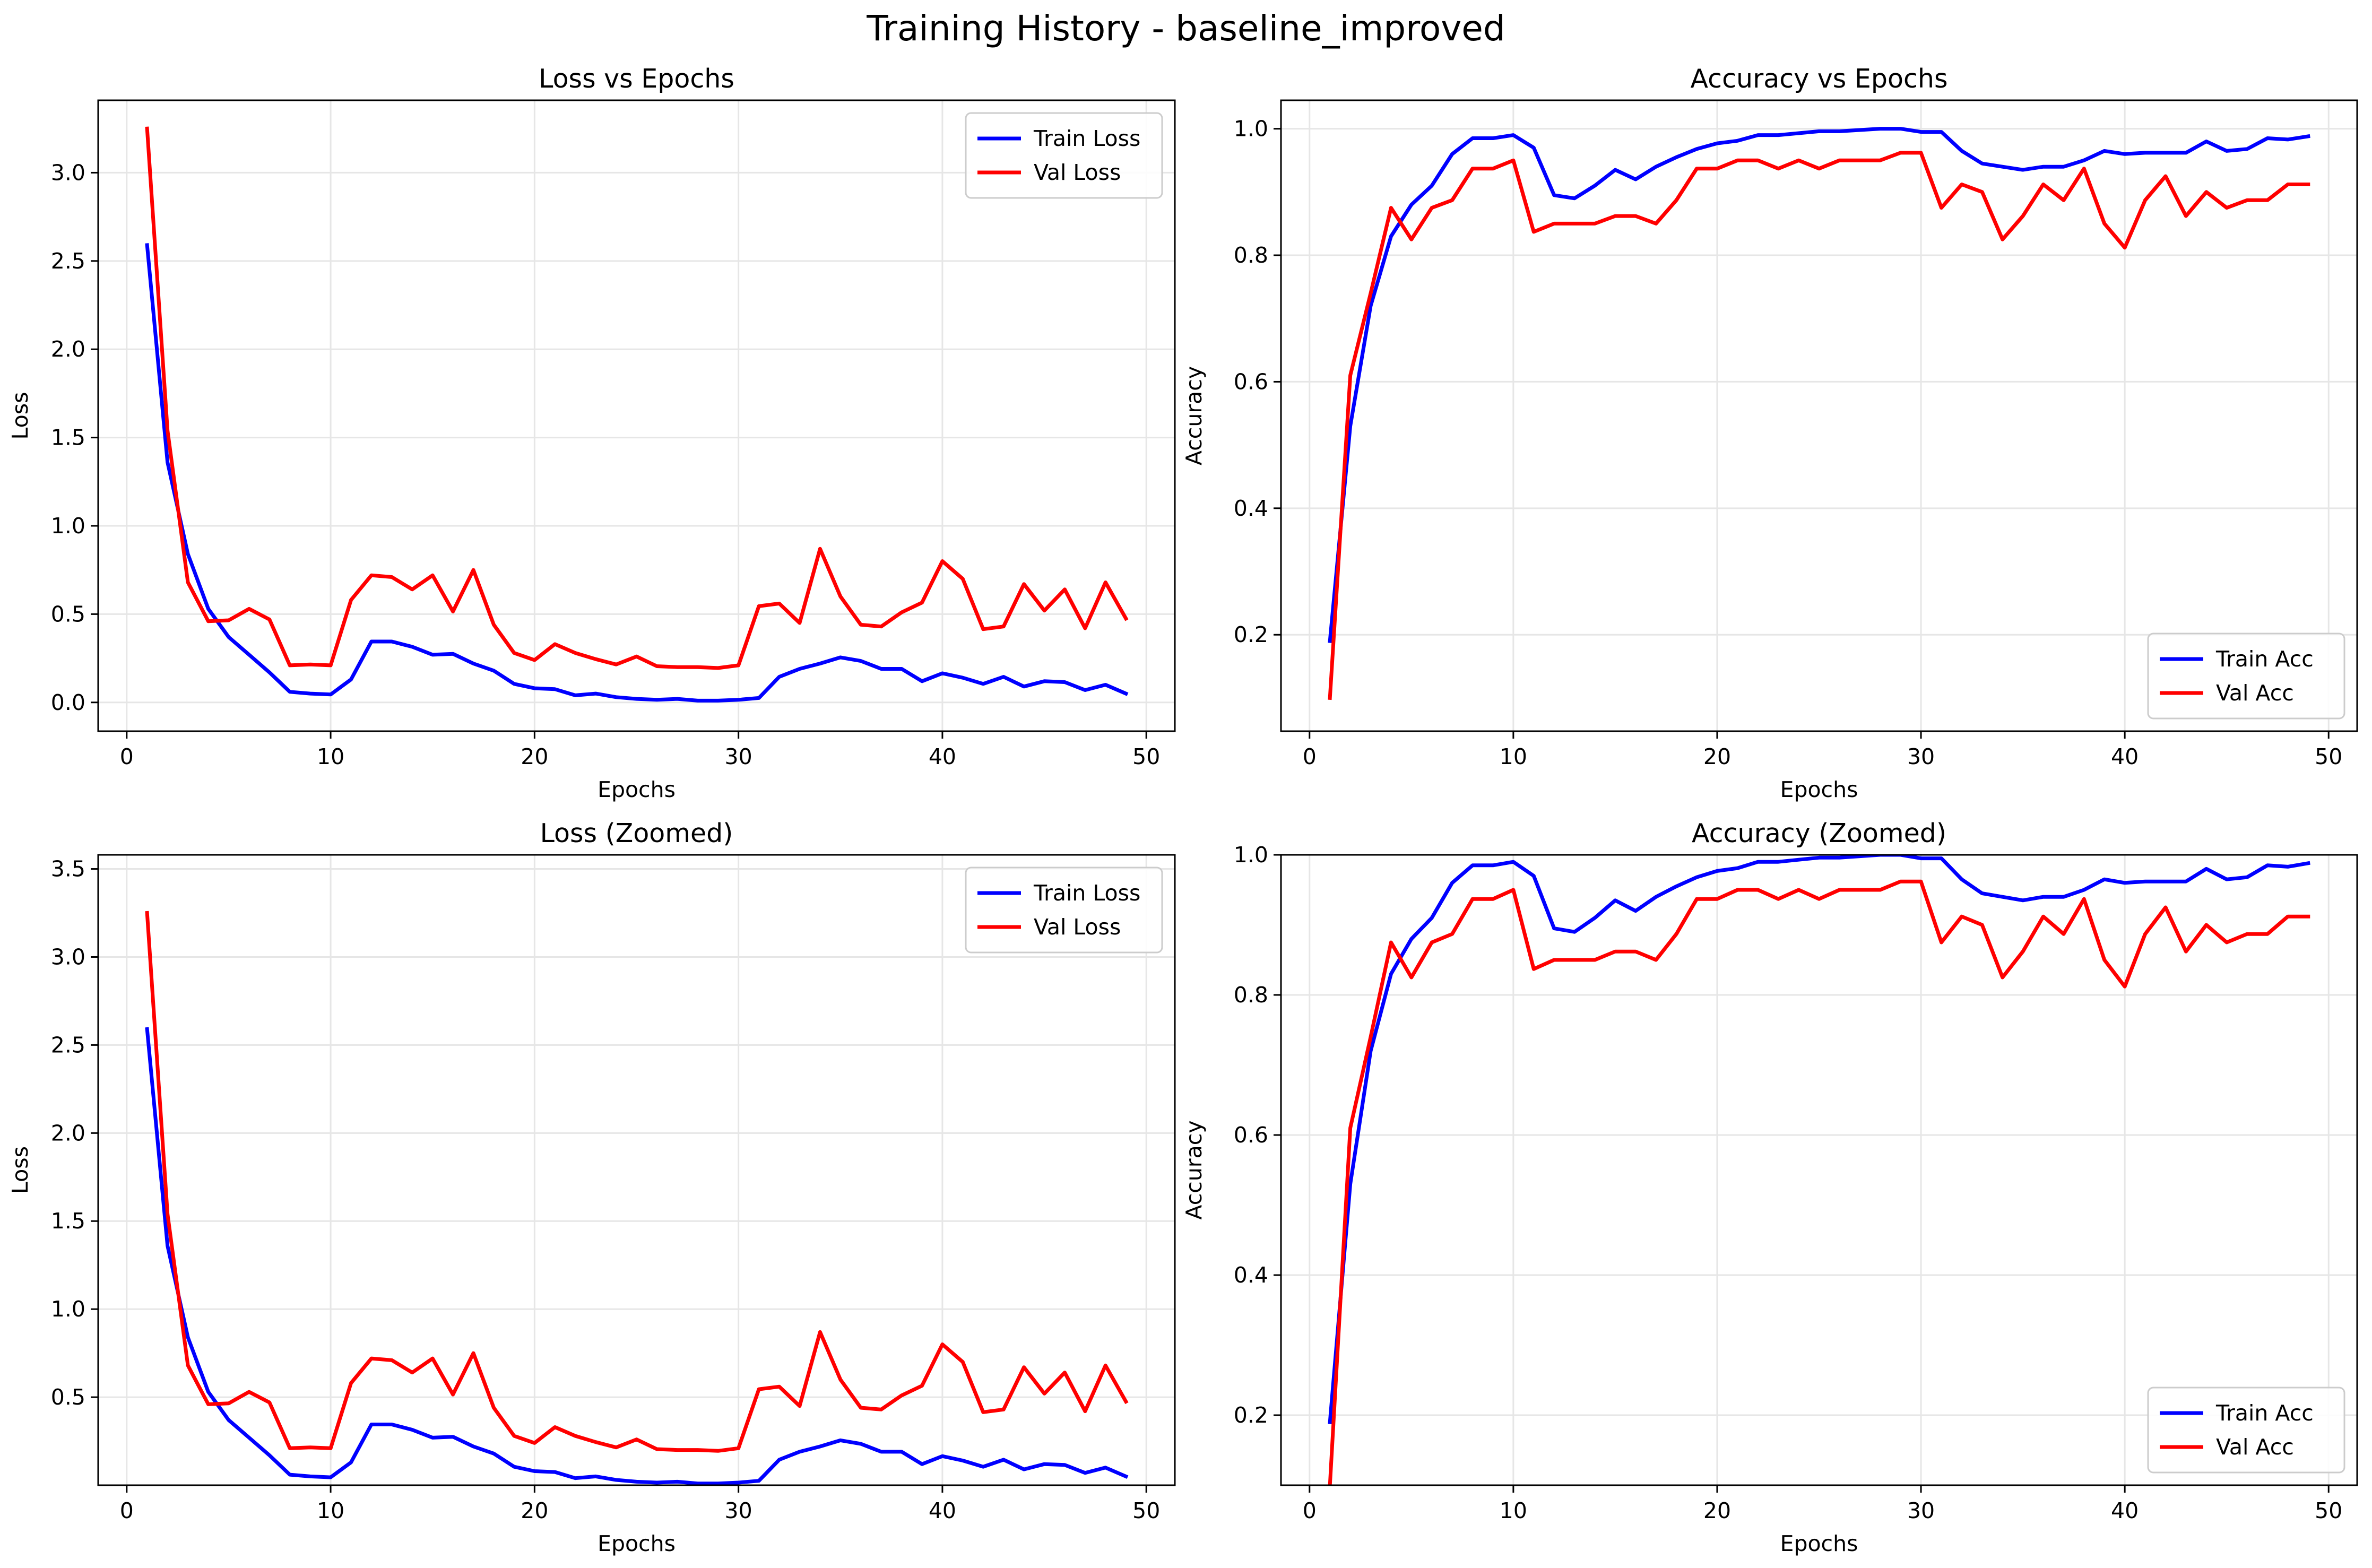 Image resolution: width=2372 pixels, height=1568 pixels. I want to click on chart-1-y-axis-label: Loss, so click(20, 416).